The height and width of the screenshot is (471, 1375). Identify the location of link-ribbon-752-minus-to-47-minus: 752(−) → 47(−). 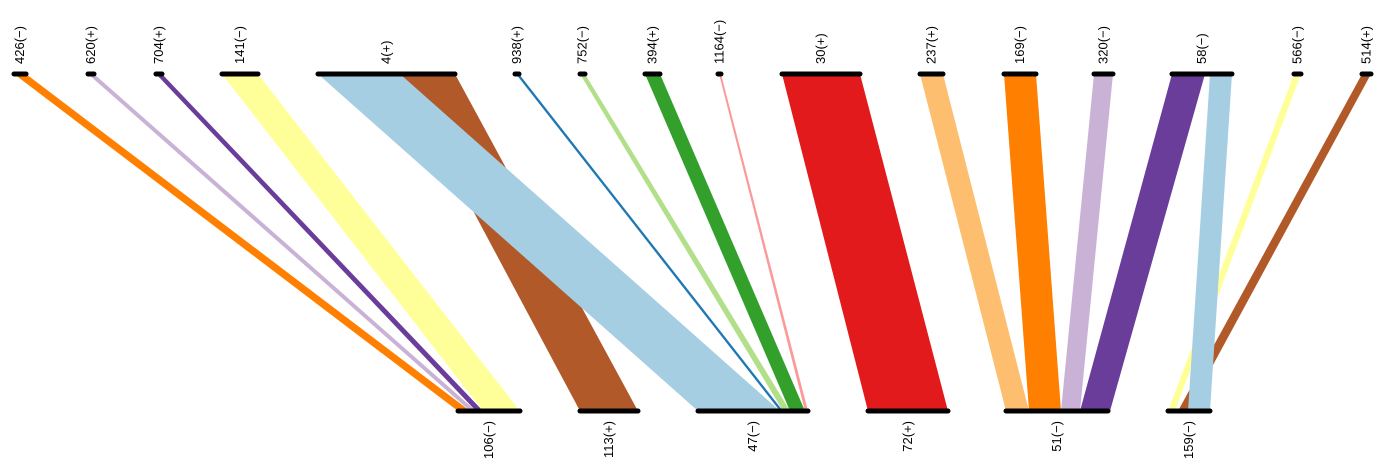
(685, 242).